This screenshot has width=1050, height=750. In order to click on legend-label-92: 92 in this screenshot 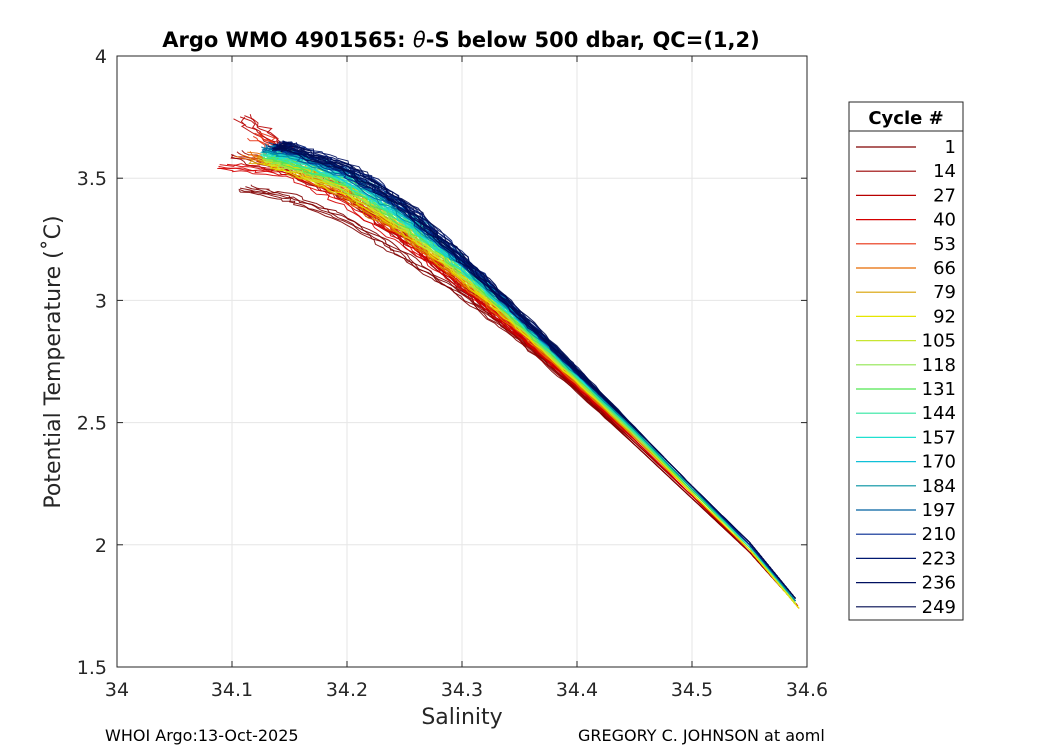, I will do `click(944, 316)`.